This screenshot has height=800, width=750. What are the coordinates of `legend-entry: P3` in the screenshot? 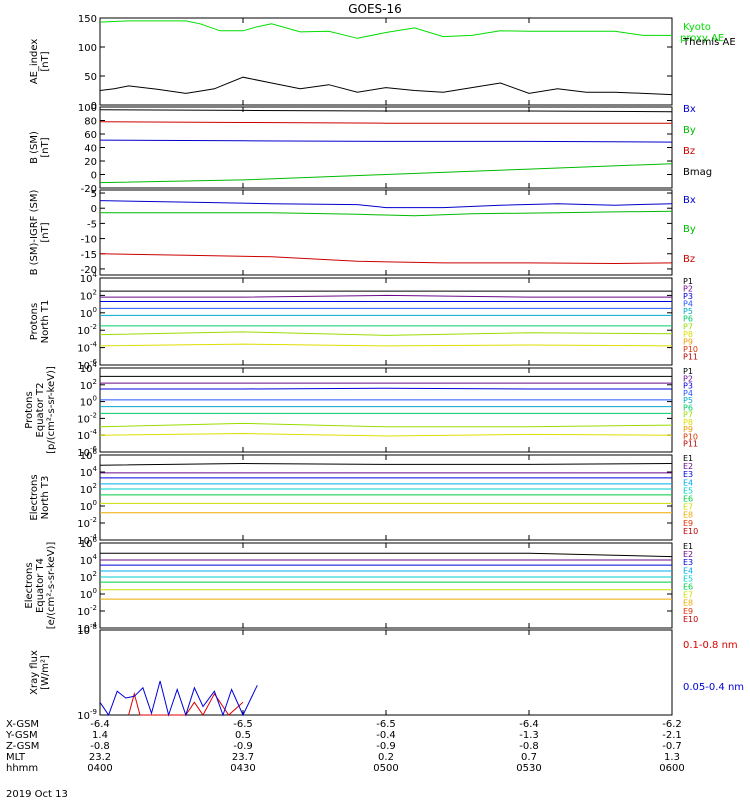 It's located at (688, 386).